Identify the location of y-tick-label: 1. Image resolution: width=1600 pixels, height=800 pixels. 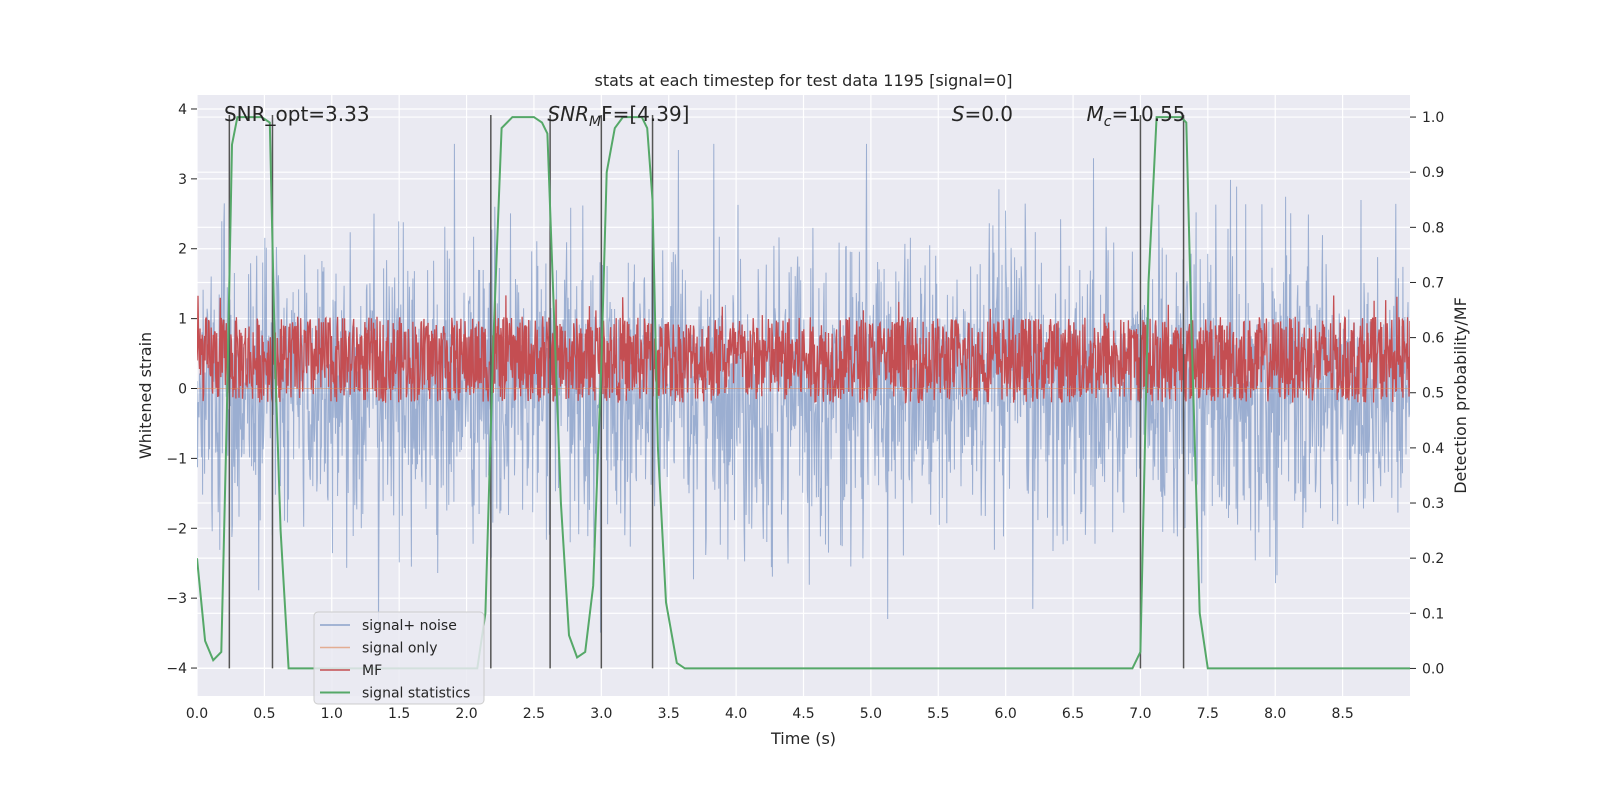
(182, 320).